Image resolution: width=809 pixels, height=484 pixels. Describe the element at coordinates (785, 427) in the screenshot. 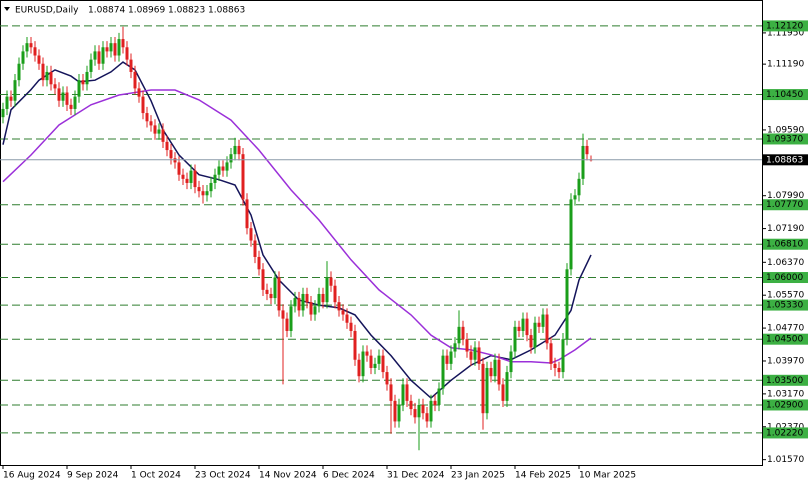

I see `y-tick-label: 1.02370` at that location.